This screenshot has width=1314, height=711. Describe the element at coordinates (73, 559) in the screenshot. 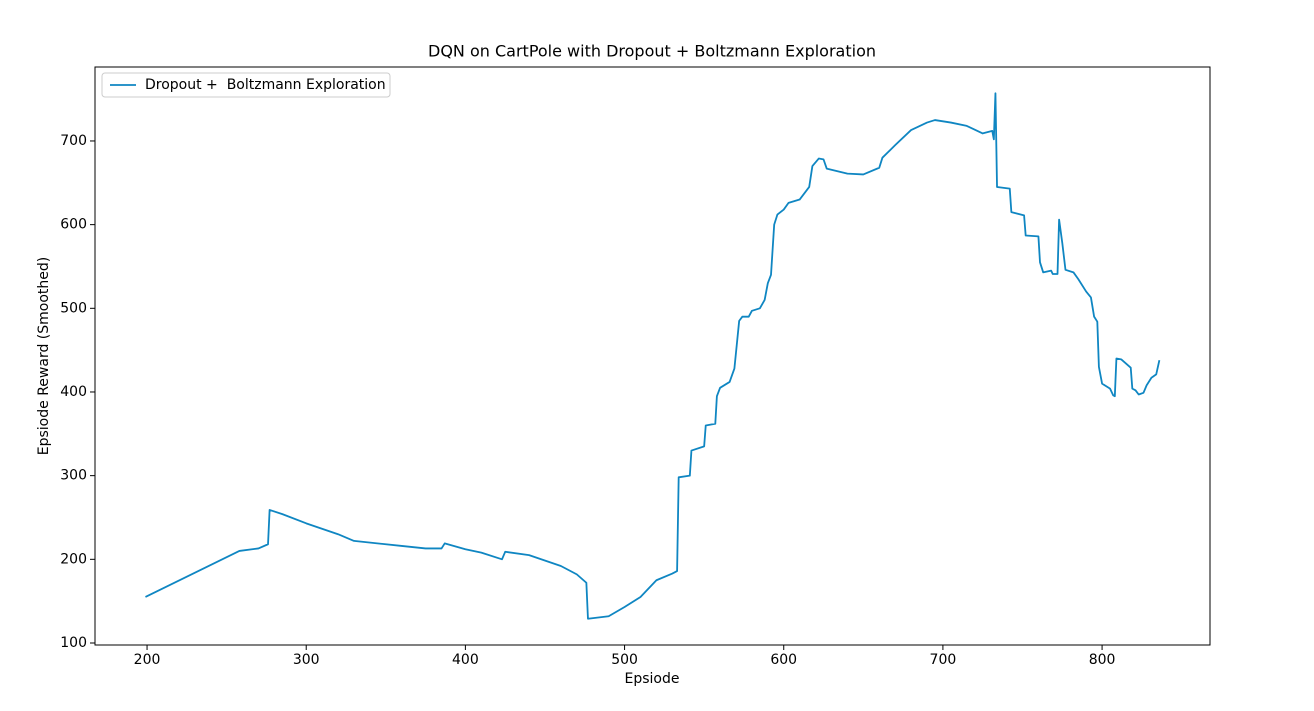

I see `y-tick-label: 200` at that location.